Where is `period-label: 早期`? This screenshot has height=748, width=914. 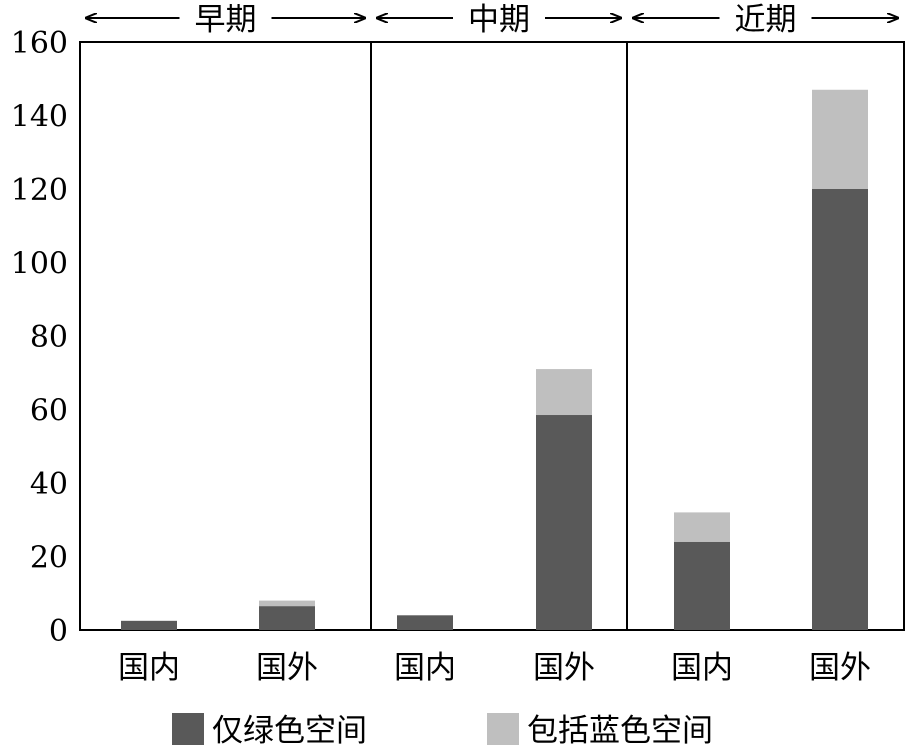
period-label: 早期 is located at coordinates (226, 20).